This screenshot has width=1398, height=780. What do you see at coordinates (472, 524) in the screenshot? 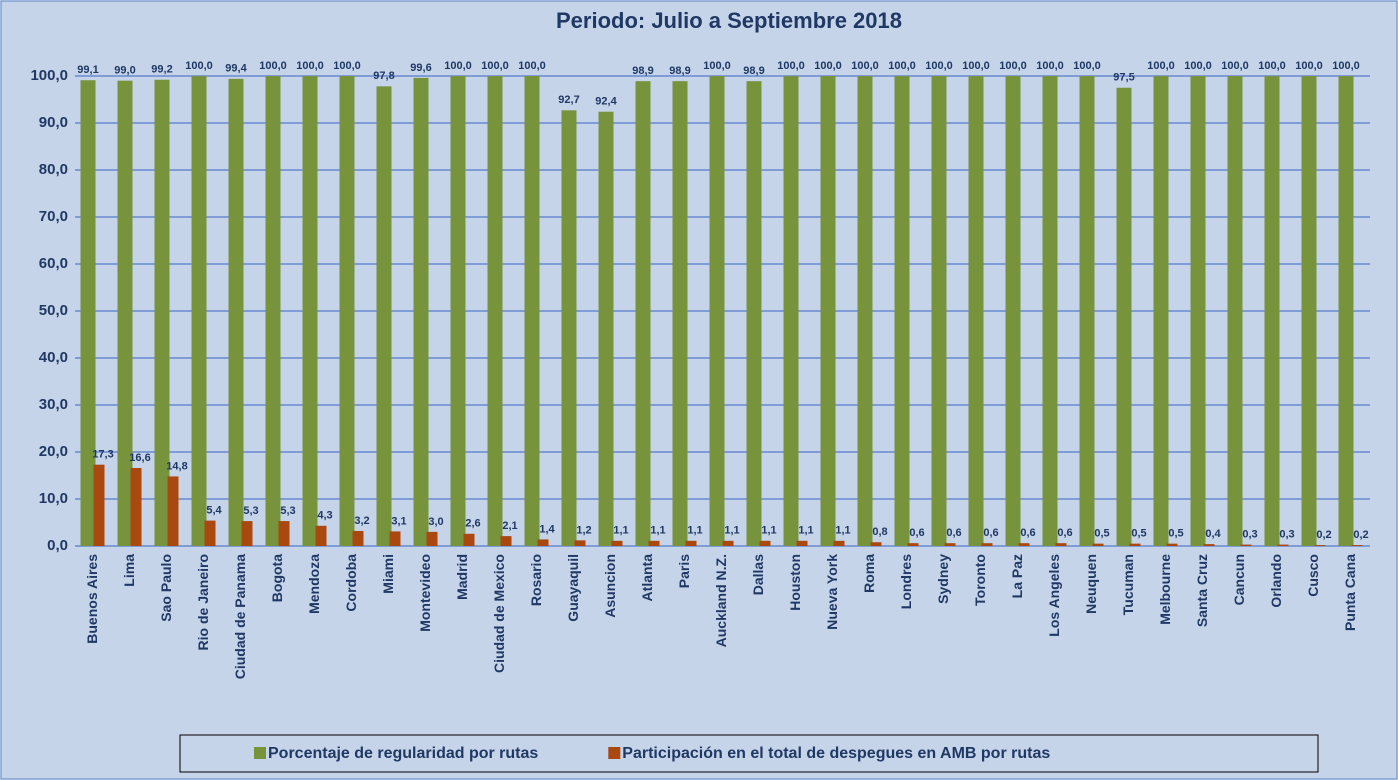
I see `data-label: 2,6` at bounding box center [472, 524].